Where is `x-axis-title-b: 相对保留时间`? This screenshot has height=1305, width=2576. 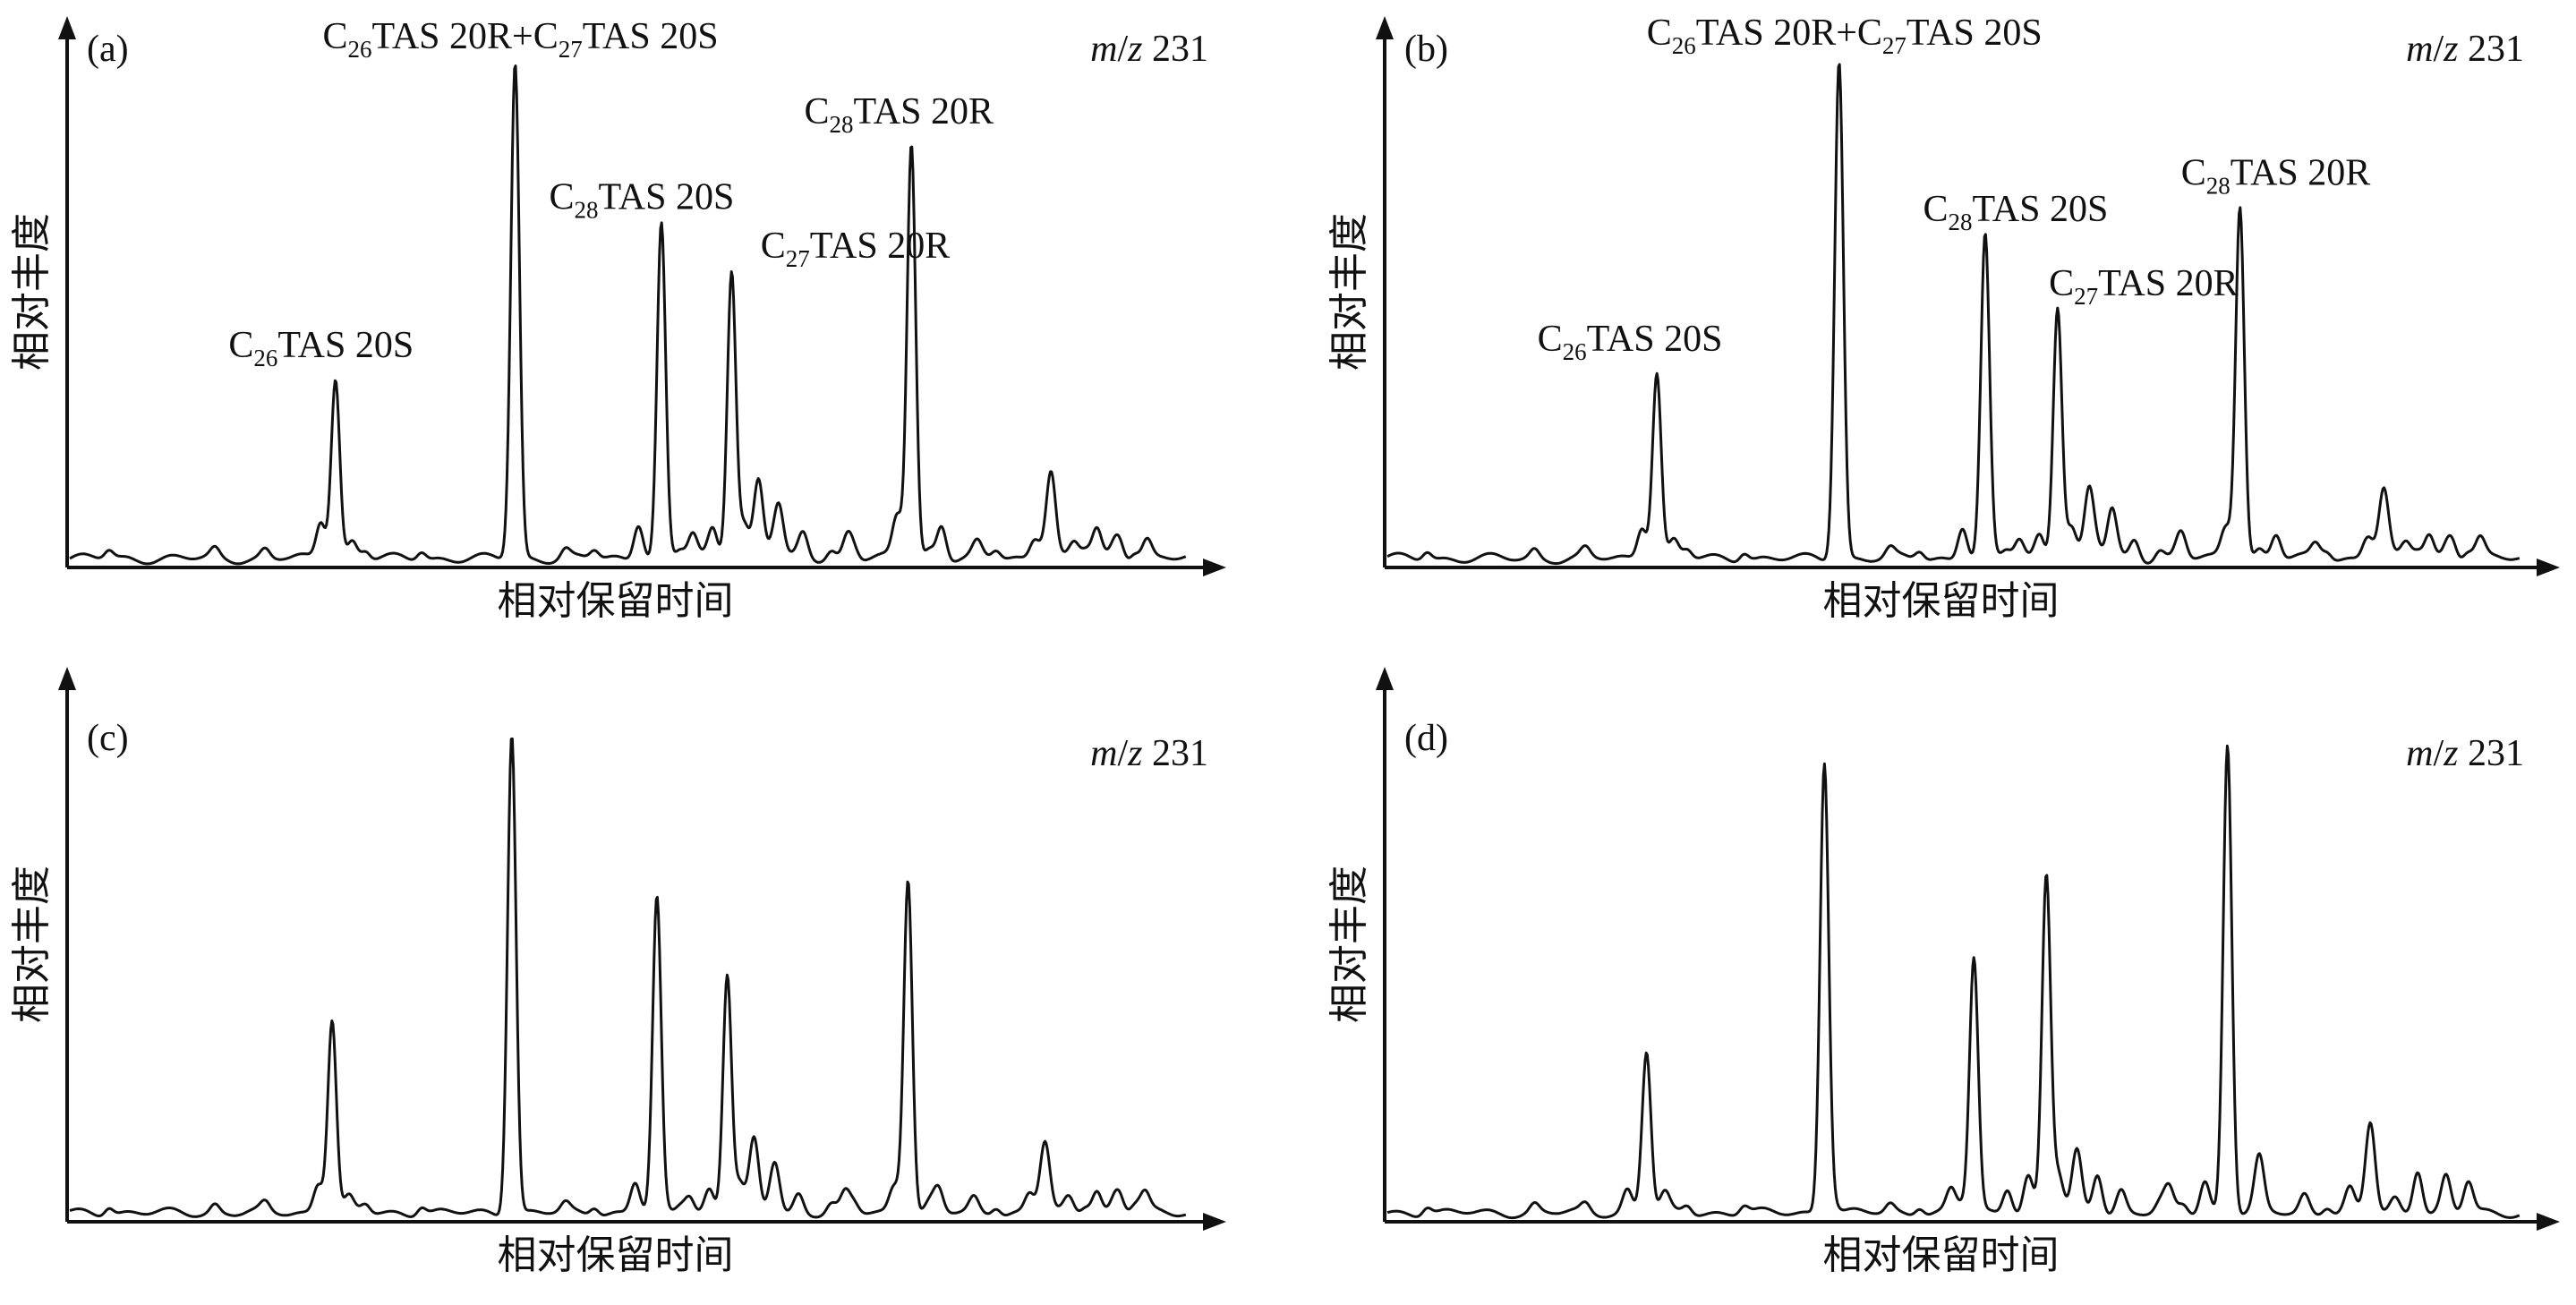 x-axis-title-b: 相对保留时间 is located at coordinates (1941, 601).